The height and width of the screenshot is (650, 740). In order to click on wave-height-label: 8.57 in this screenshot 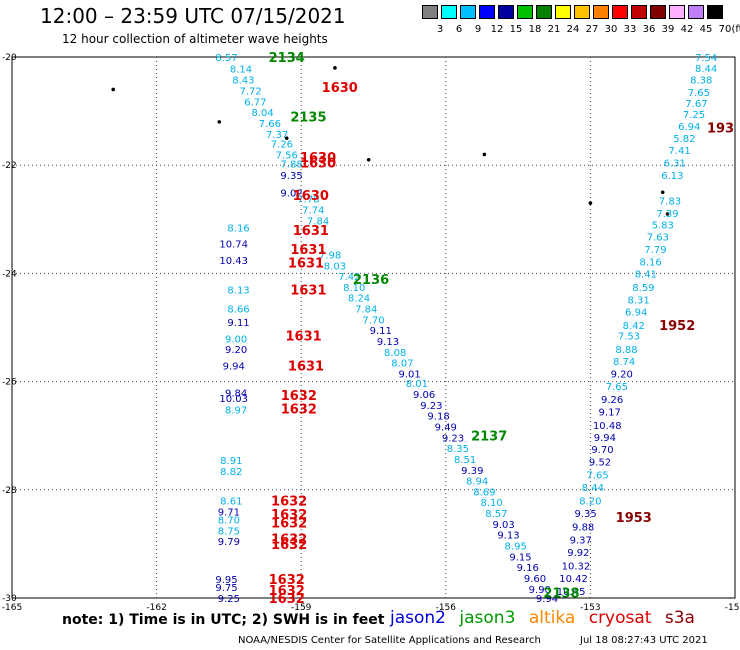, I will do `click(496, 514)`.